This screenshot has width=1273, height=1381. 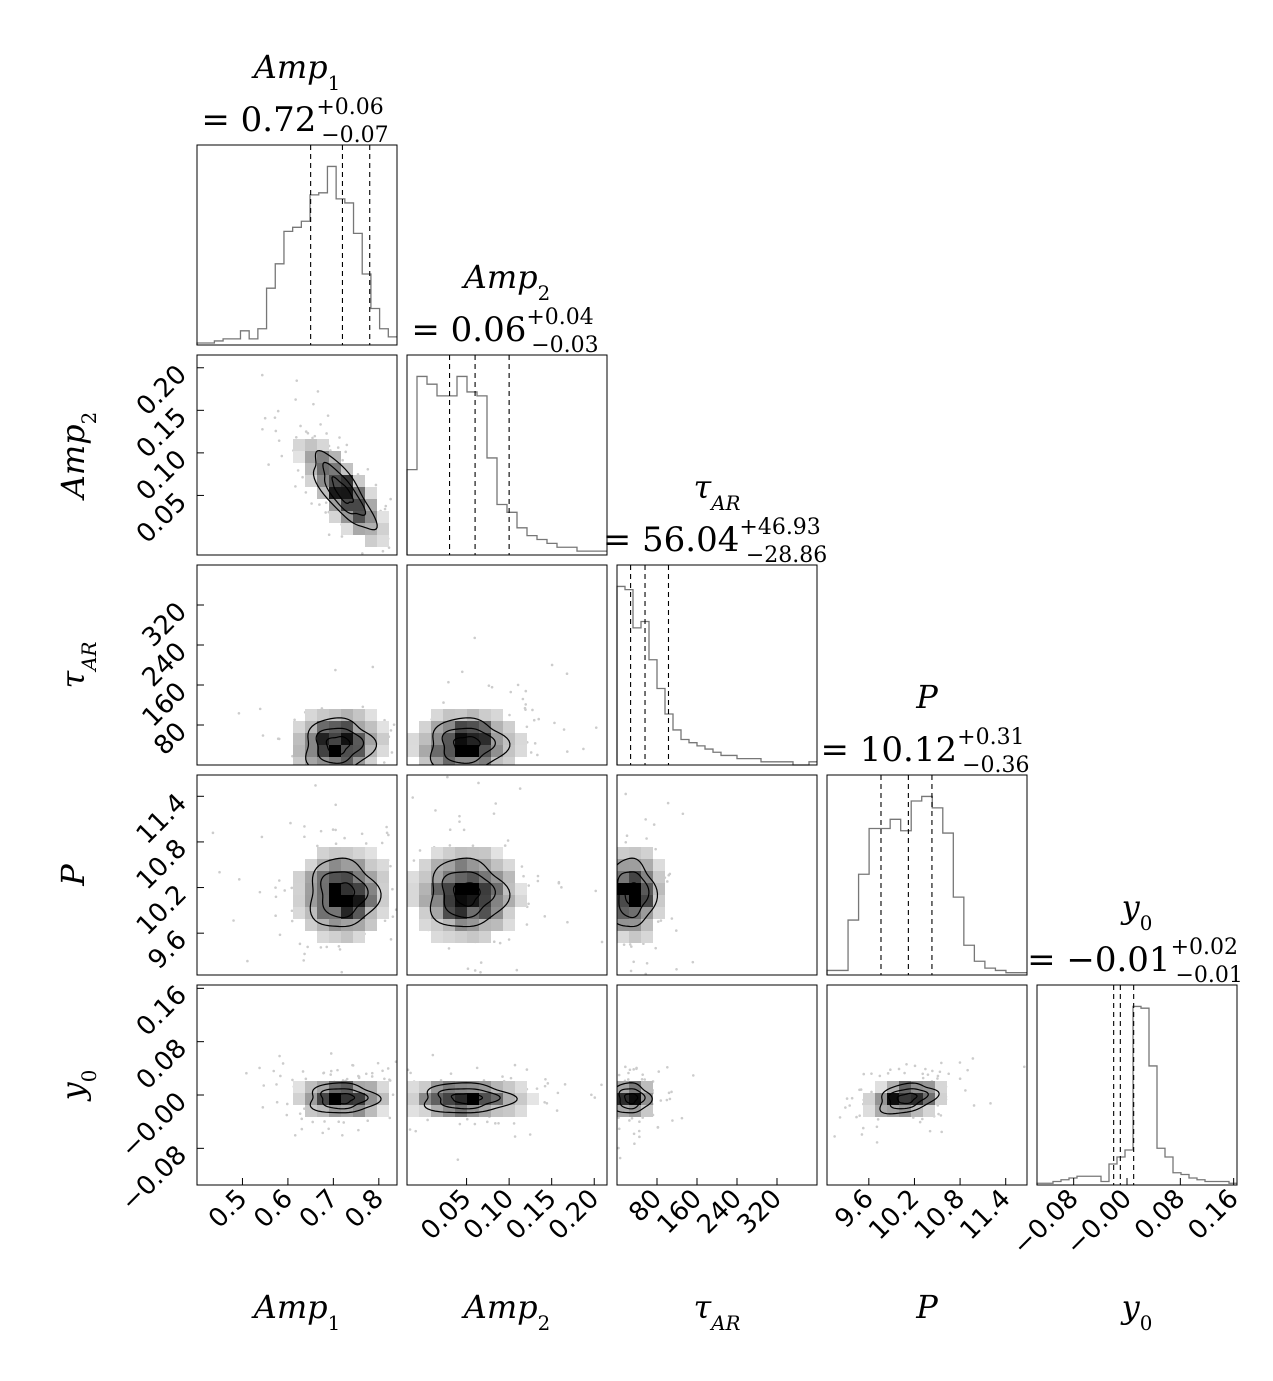 What do you see at coordinates (717, 1311) in the screenshot?
I see `x-axis-label: τAR` at bounding box center [717, 1311].